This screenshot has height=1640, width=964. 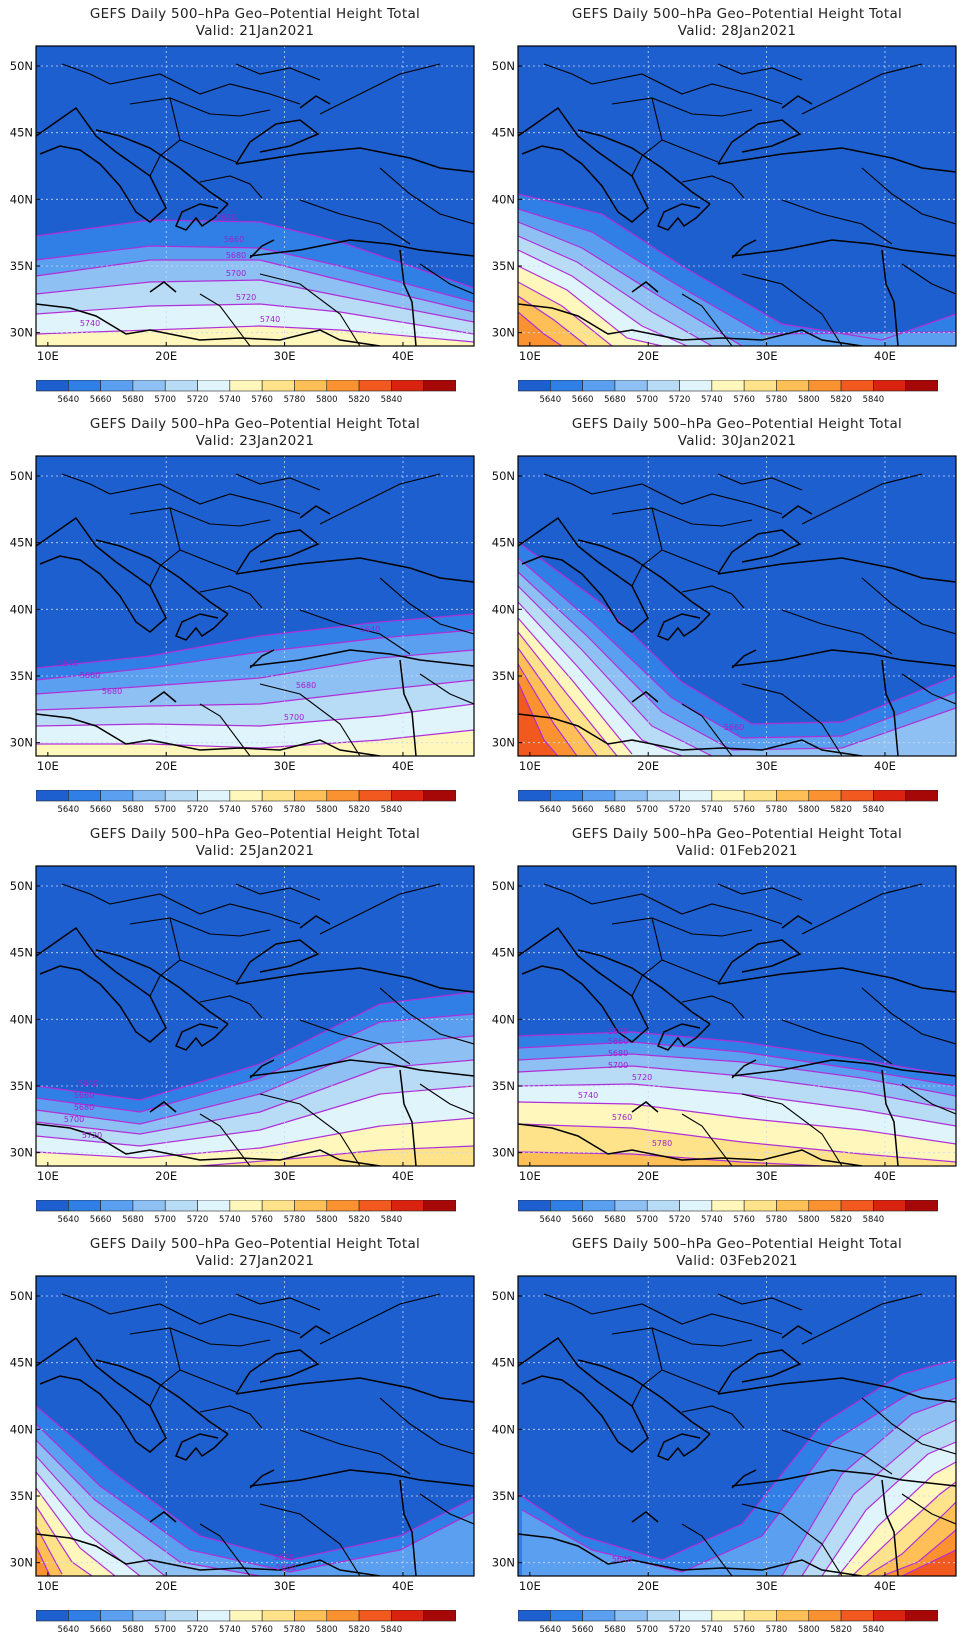 I want to click on colorbar-label: 5720, so click(x=680, y=810).